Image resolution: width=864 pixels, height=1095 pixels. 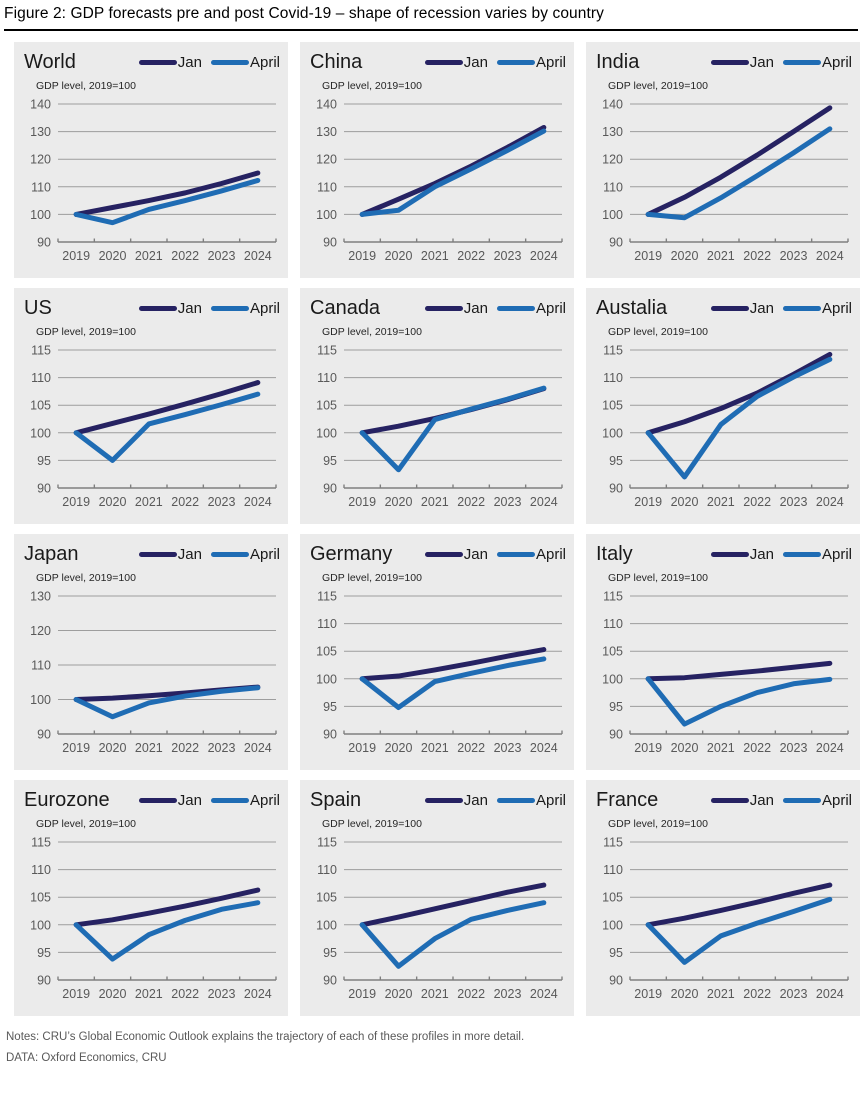 I want to click on series-line-april-china, so click(x=453, y=172).